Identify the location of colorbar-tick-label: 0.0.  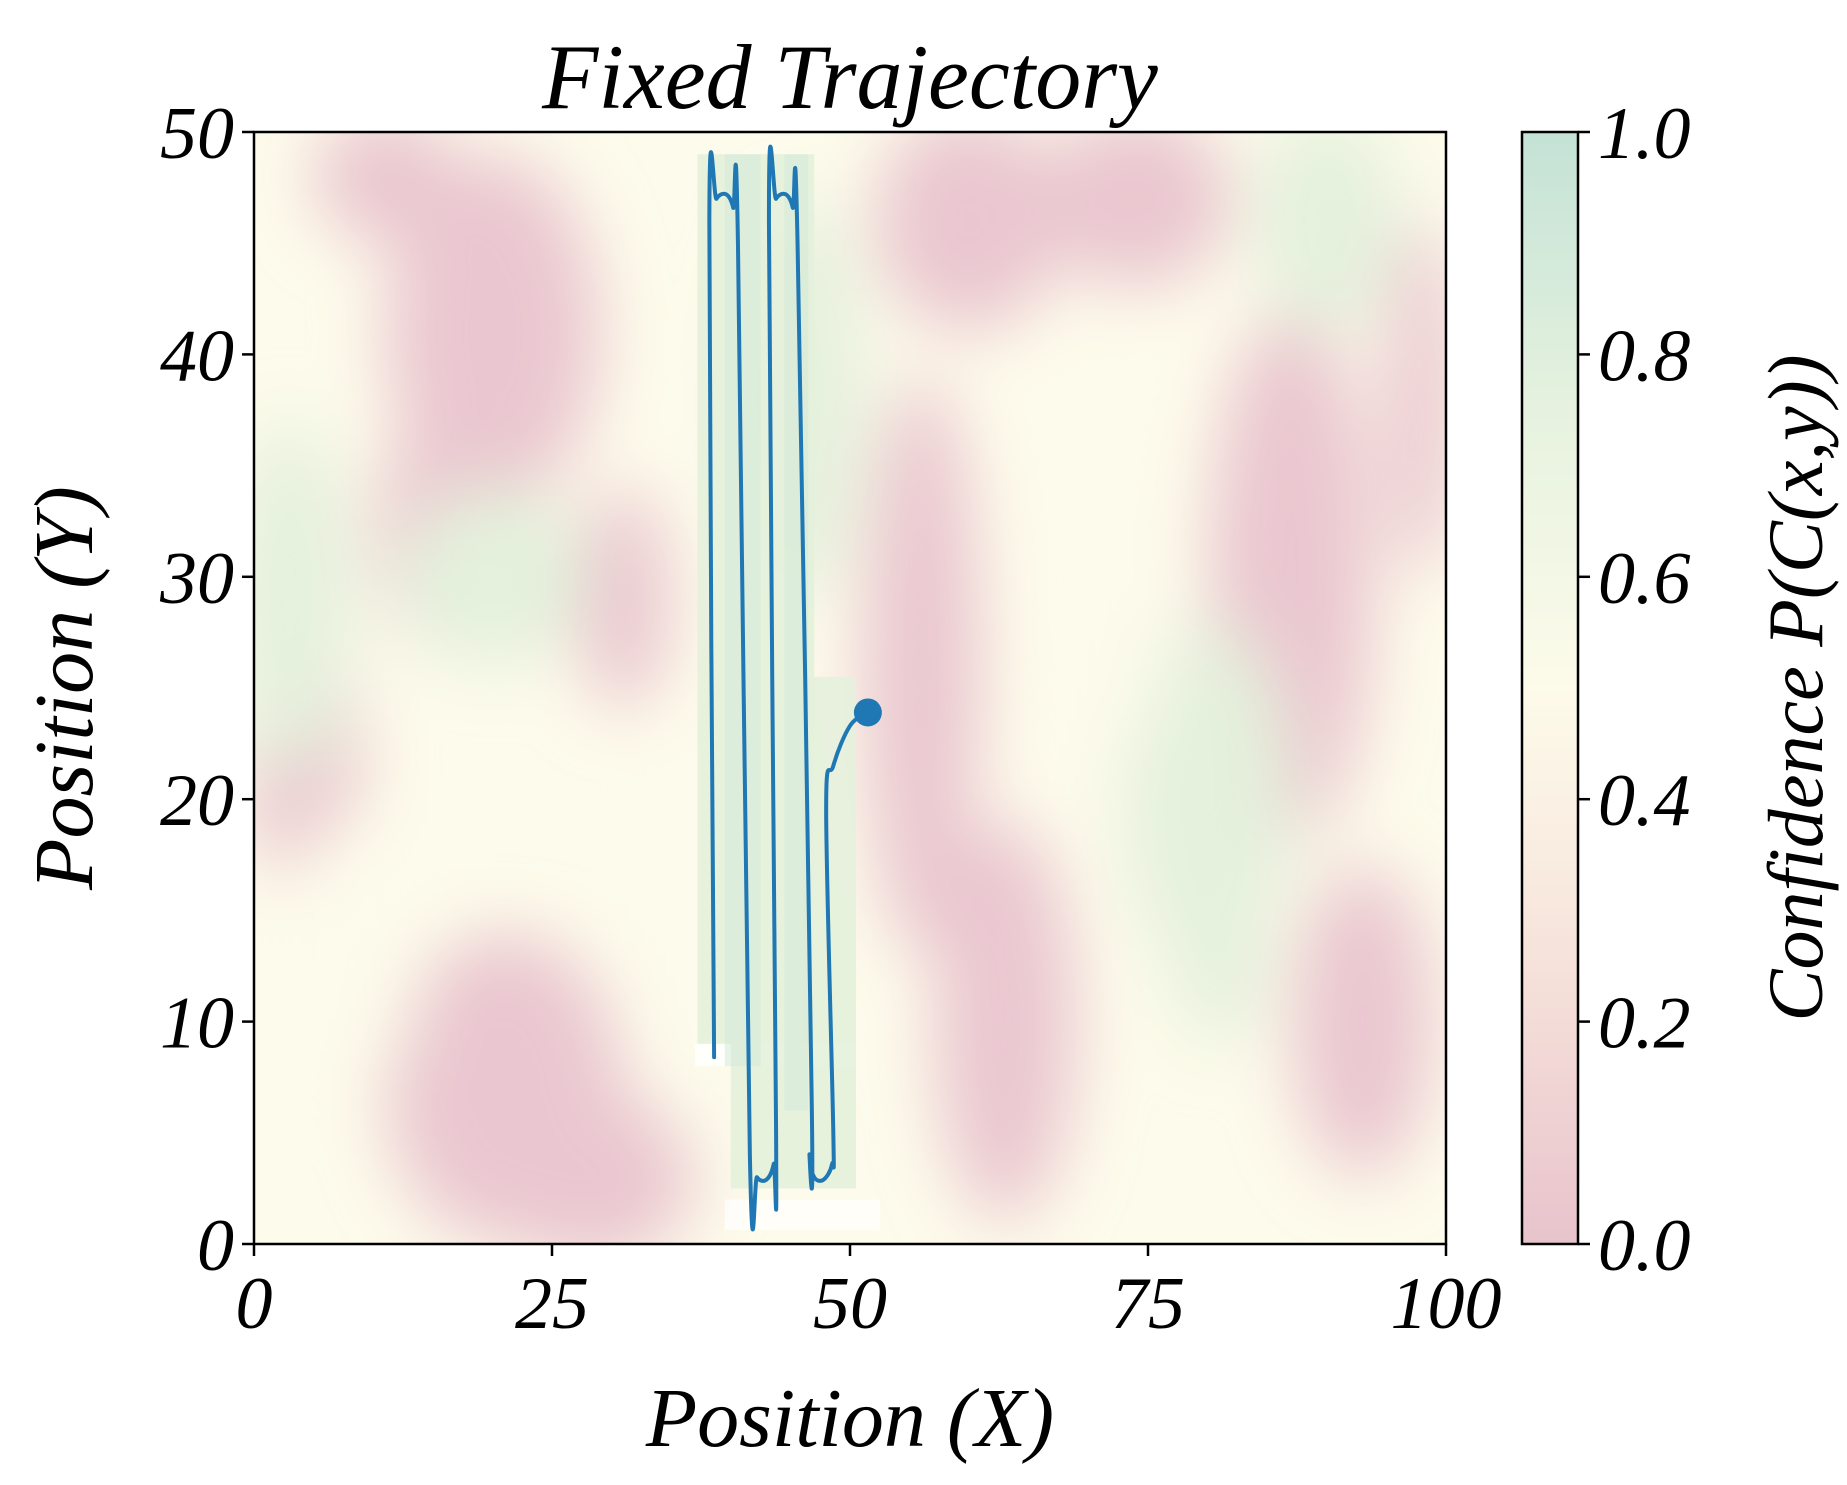
(1644, 1246).